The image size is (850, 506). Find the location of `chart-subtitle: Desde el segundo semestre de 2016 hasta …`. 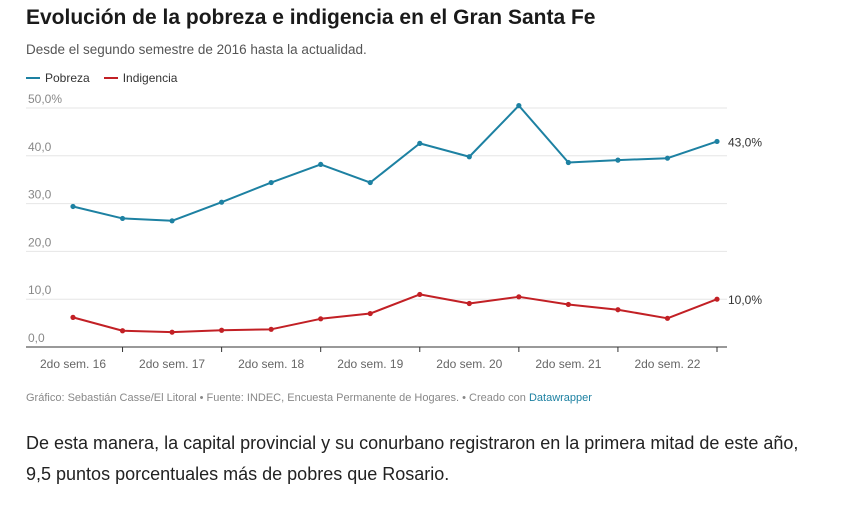

chart-subtitle: Desde el segundo semestre de 2016 hasta … is located at coordinates (196, 49).